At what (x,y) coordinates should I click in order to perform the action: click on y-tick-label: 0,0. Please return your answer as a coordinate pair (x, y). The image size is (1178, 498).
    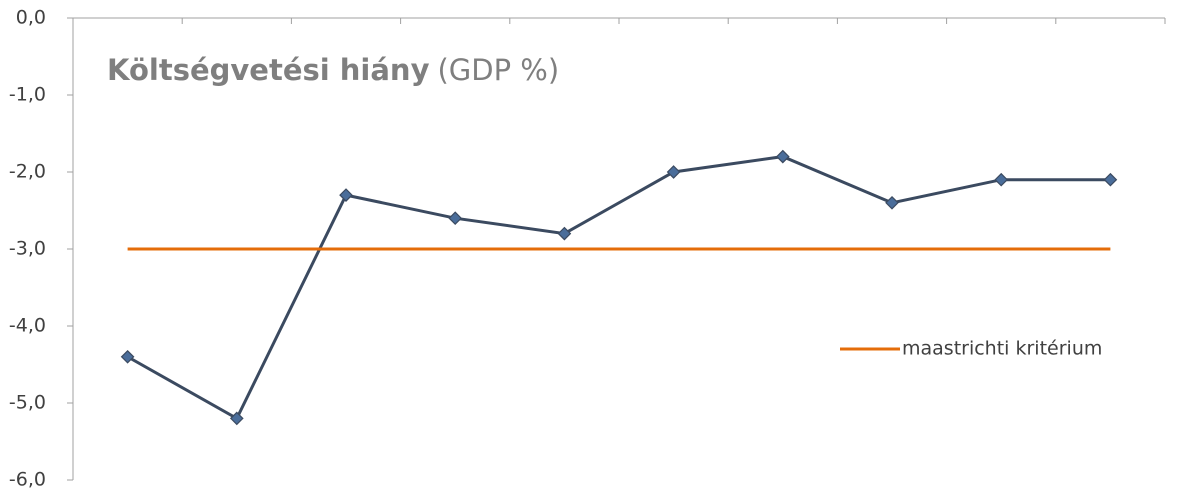
    Looking at the image, I should click on (31, 18).